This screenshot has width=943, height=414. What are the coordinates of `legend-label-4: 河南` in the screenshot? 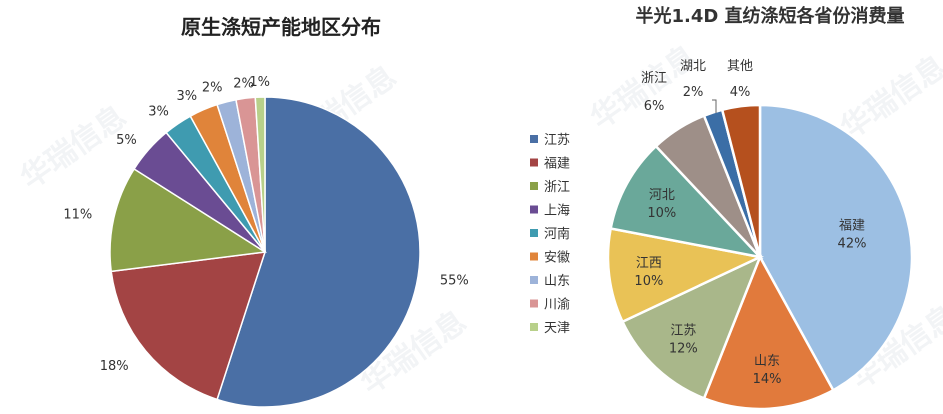 It's located at (557, 234).